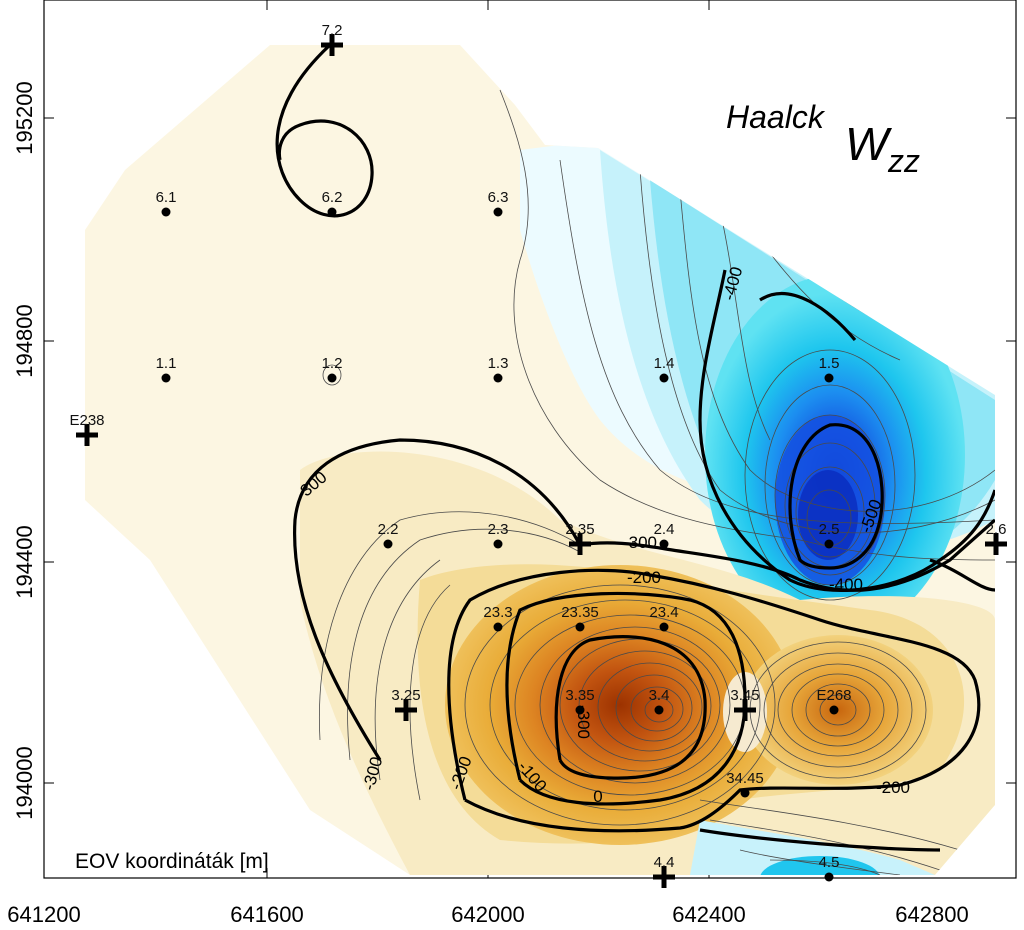 The image size is (1024, 930). Describe the element at coordinates (332, 363) in the screenshot. I see `station-label: 1.2` at that location.